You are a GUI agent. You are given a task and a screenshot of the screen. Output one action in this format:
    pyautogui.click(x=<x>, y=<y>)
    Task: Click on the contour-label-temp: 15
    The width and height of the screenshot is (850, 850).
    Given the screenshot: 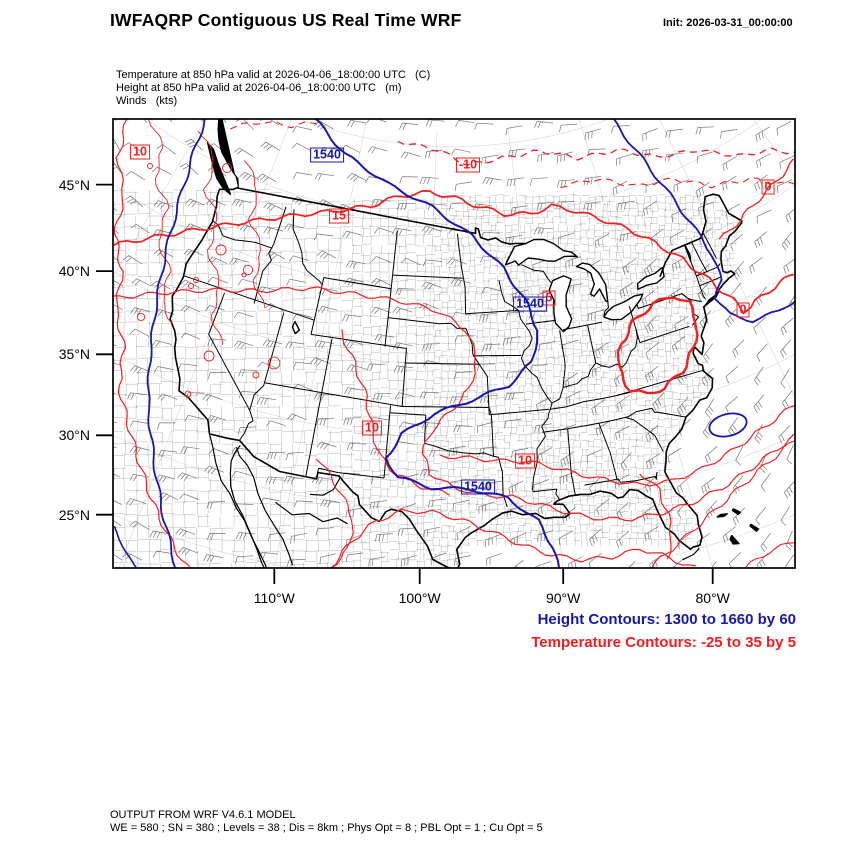 What is the action you would take?
    pyautogui.click(x=339, y=216)
    